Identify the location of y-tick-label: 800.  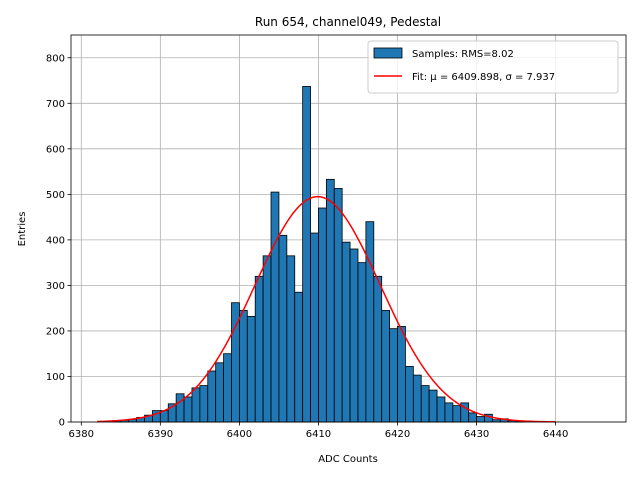
(55, 58).